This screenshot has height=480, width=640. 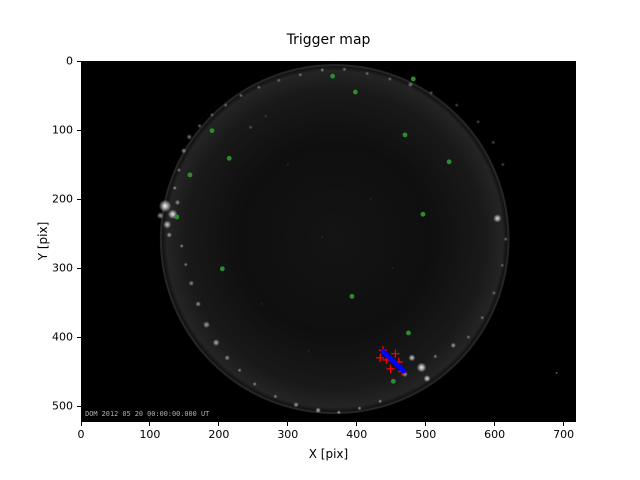 I want to click on camera-timestamp: DOM 2012 05 20 00:00:00.000 UT, so click(x=147, y=414).